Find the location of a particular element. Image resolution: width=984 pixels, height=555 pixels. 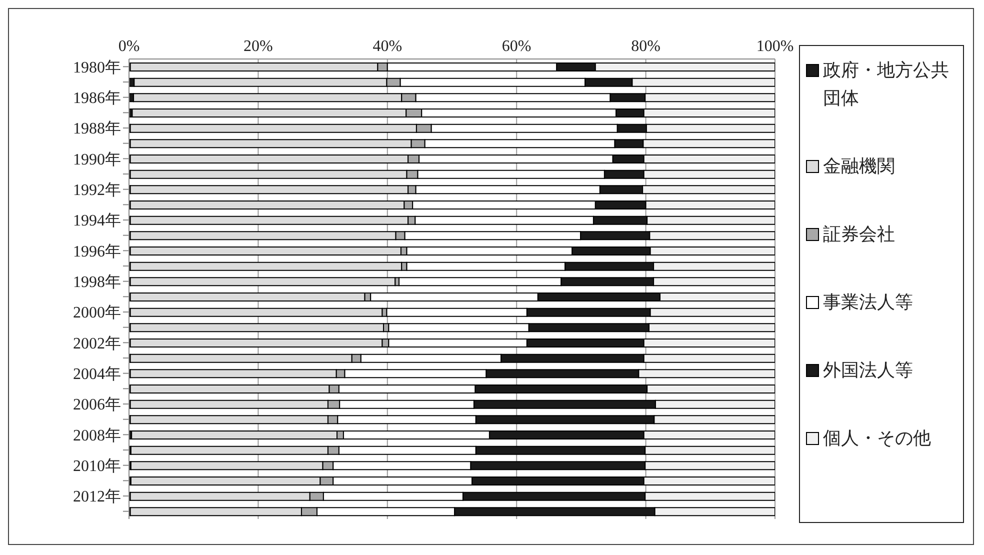

y-tick-label: 1994年 is located at coordinates (97, 221).